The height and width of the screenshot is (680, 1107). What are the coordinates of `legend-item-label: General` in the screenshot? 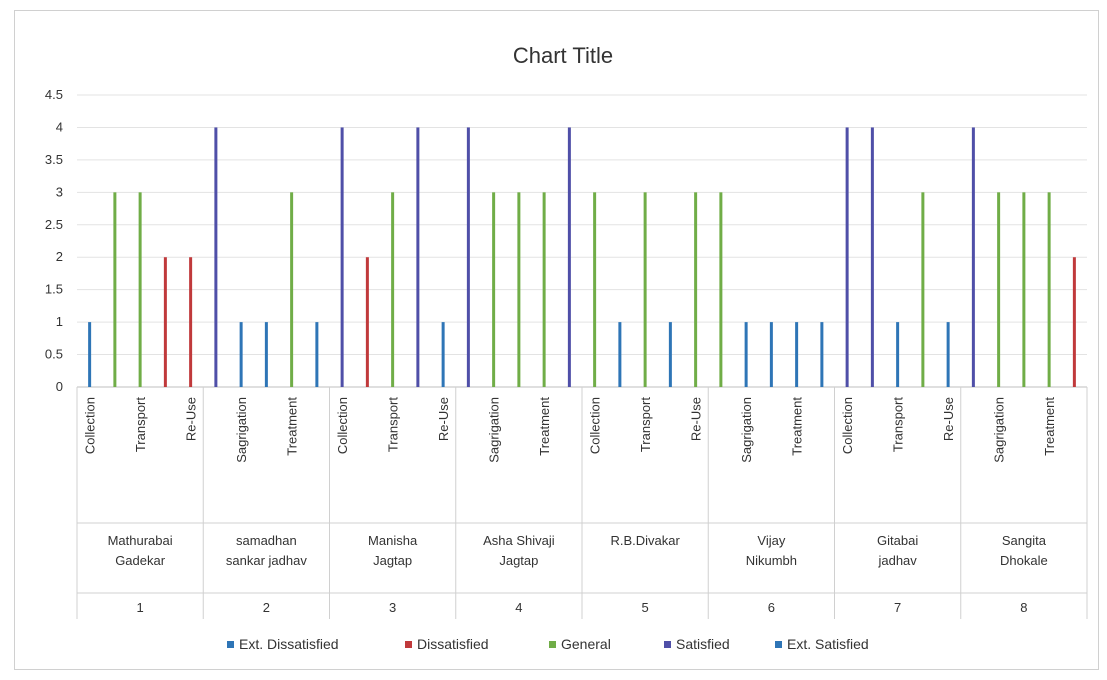 It's located at (586, 644).